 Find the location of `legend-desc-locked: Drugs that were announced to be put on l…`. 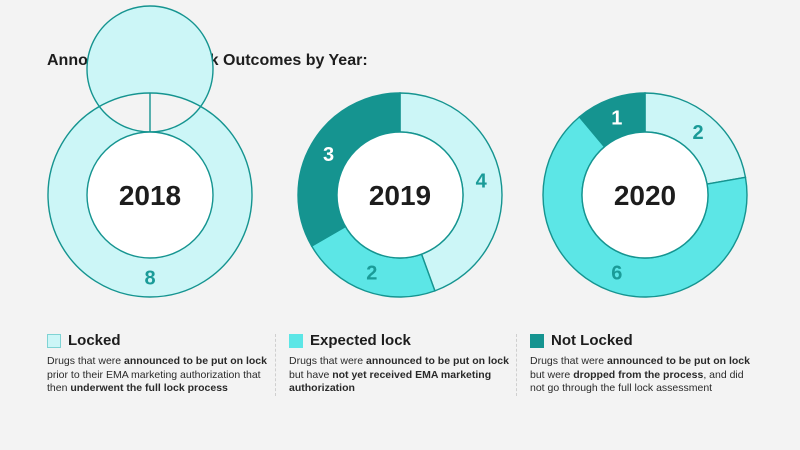

legend-desc-locked: Drugs that were announced to be put on l… is located at coordinates (162, 375).